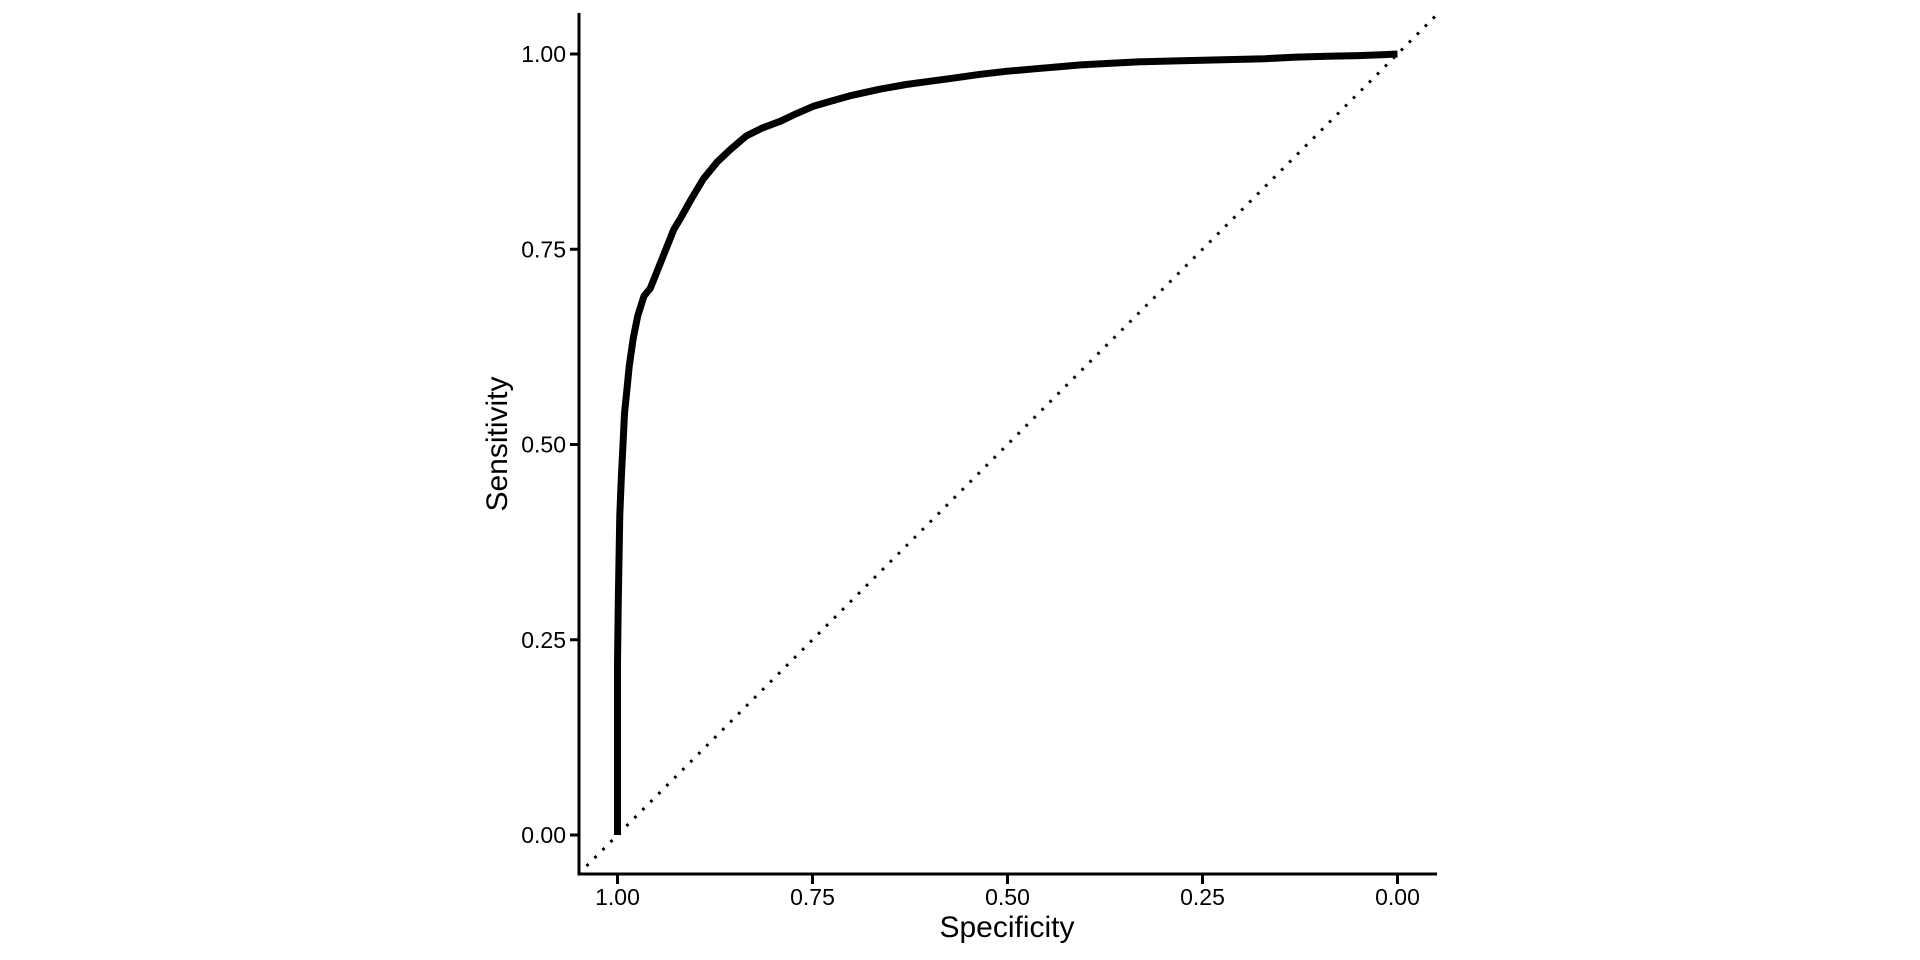 This screenshot has width=1920, height=960. I want to click on y-axis-tick-labels: 0.00 0.25 0.50 0.75 1.00, so click(543, 444).